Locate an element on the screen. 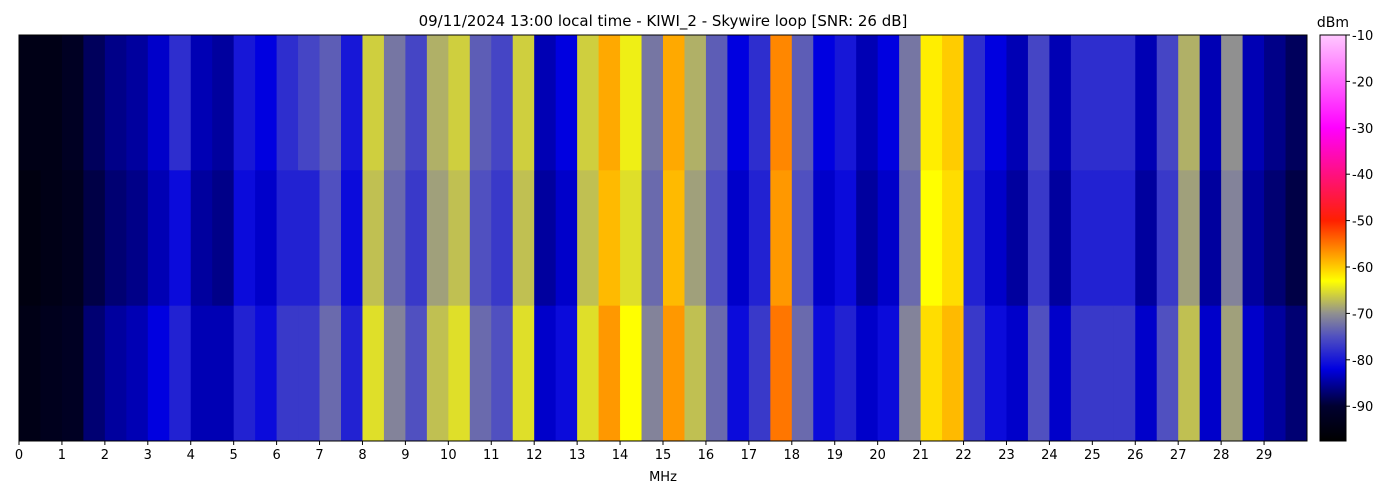  x-tick-label: 8 is located at coordinates (362, 455).